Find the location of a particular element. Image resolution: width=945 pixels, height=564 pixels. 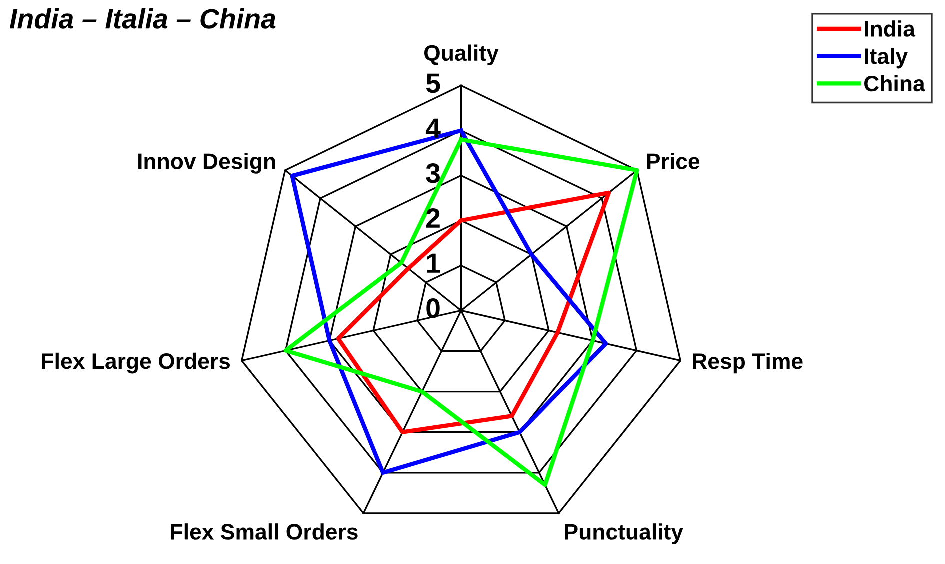

chart-title: India – Italia – China is located at coordinates (143, 18).